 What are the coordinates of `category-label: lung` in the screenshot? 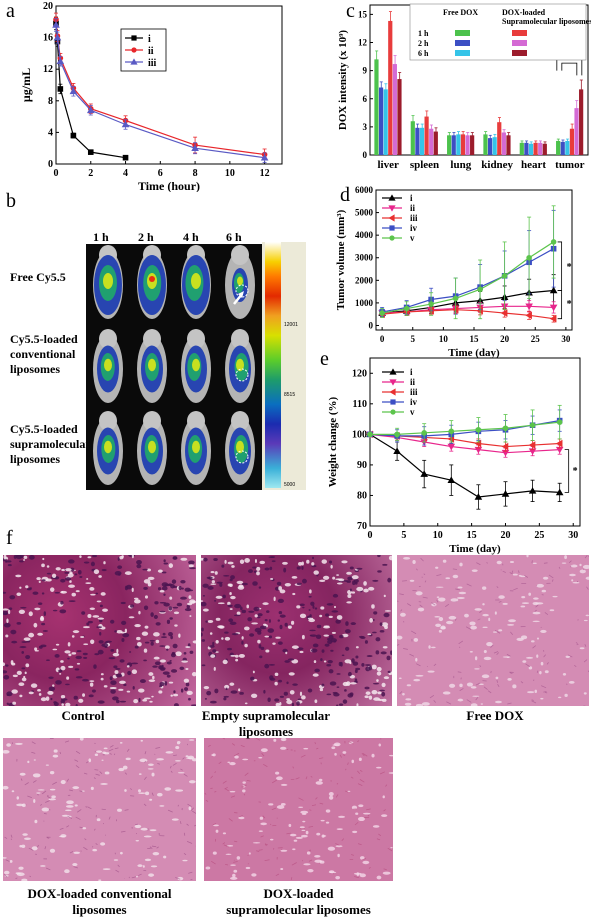 It's located at (460, 165).